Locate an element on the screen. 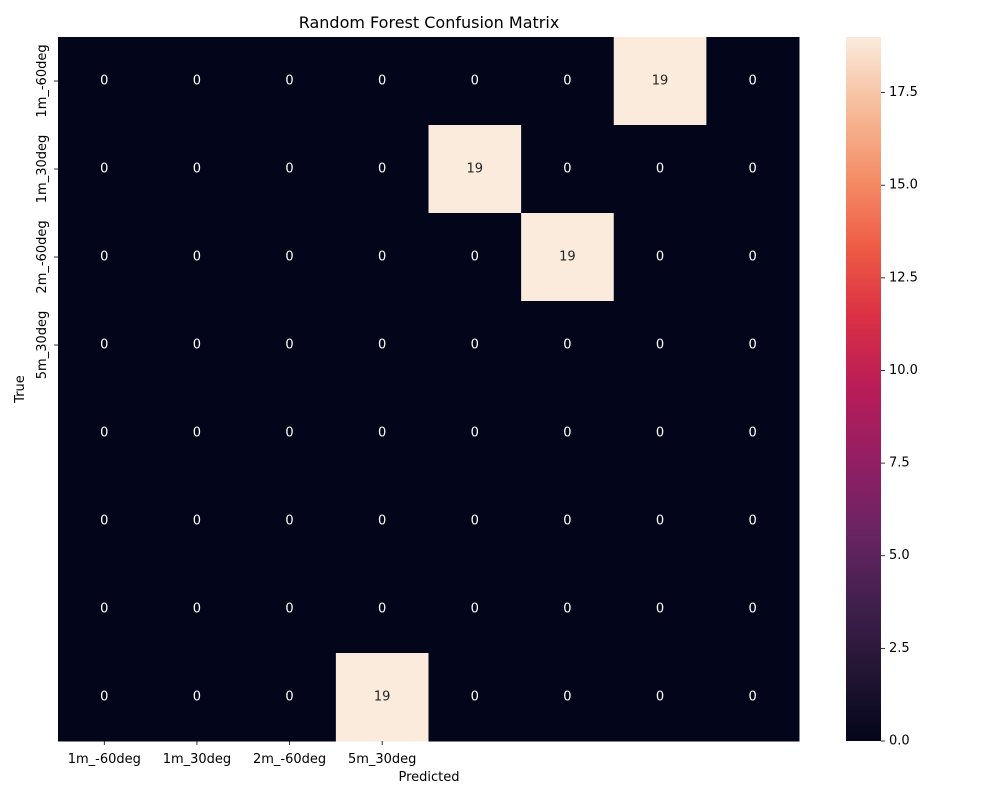 The height and width of the screenshot is (800, 1000). colorbar-tick-label: 5.0 is located at coordinates (899, 555).